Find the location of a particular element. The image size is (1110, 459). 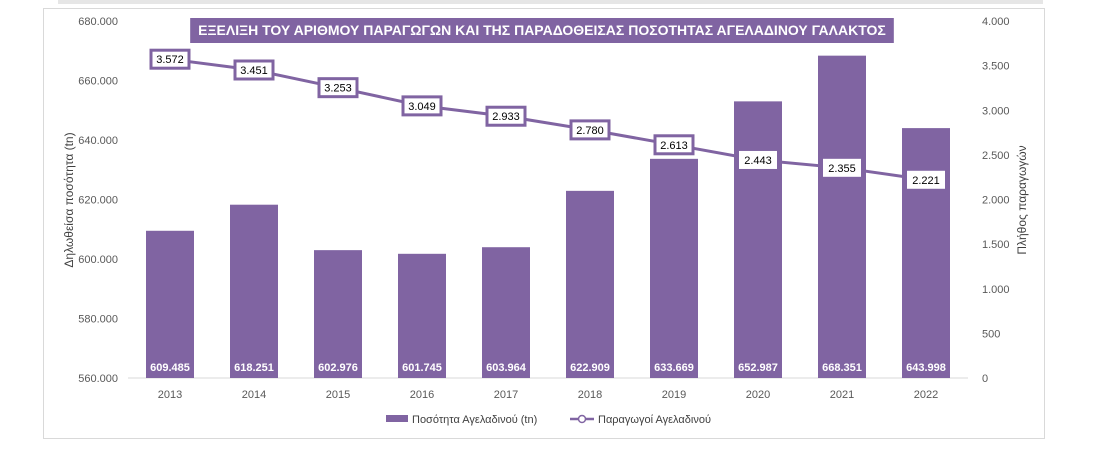

line-point-label: 3.049 is located at coordinates (422, 107).